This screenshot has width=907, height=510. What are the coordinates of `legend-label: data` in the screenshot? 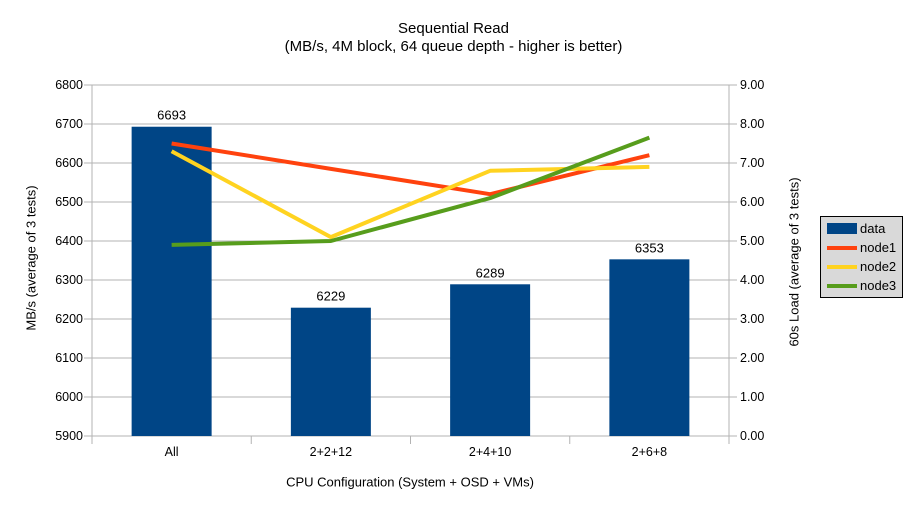 It's located at (873, 228).